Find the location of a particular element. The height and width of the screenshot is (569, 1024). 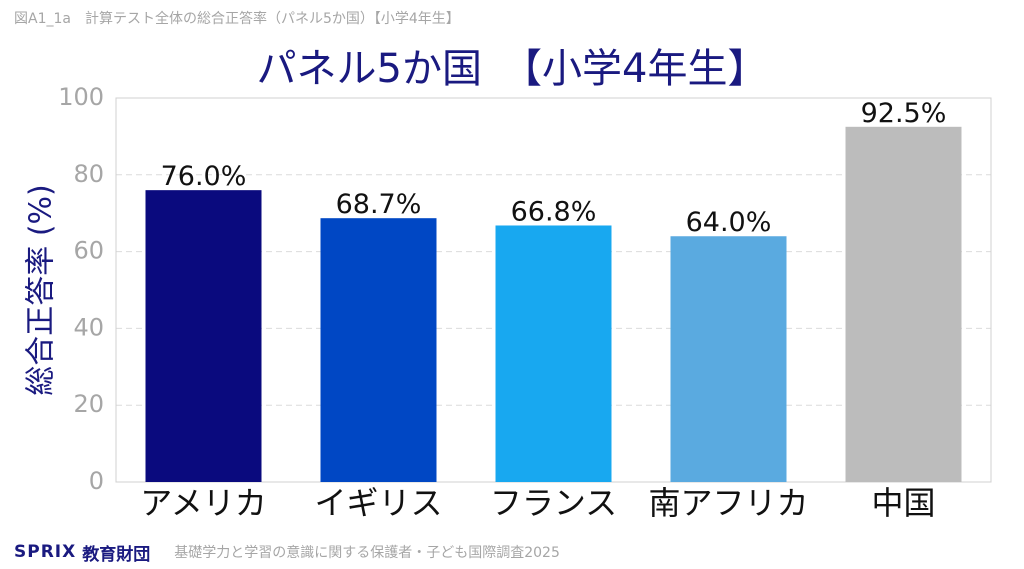

bar-value-label: 76.0% is located at coordinates (204, 176).